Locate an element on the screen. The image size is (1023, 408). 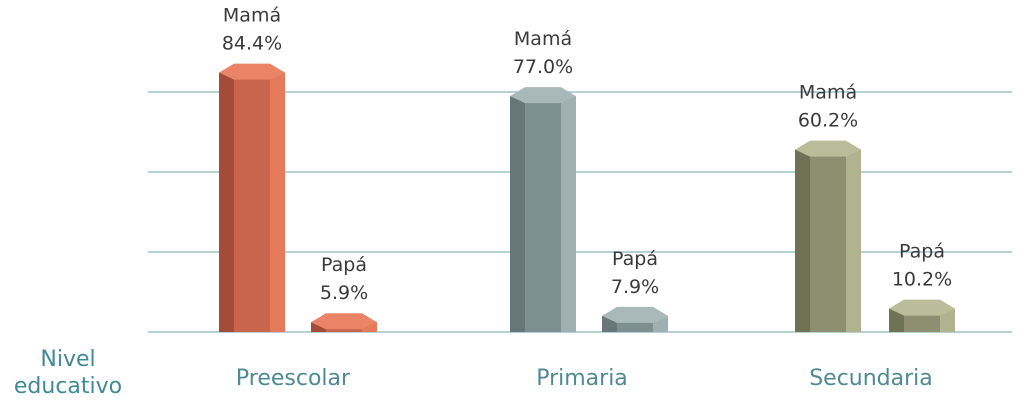
category-label-preescolar: Preescolar is located at coordinates (293, 378).